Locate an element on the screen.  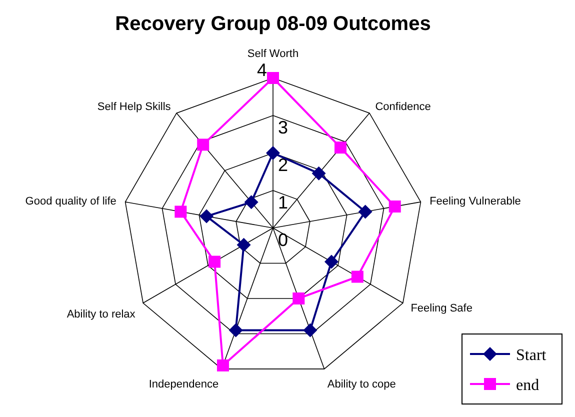
chart-title: Recovery Group 08-09 Outcomes is located at coordinates (273, 24).